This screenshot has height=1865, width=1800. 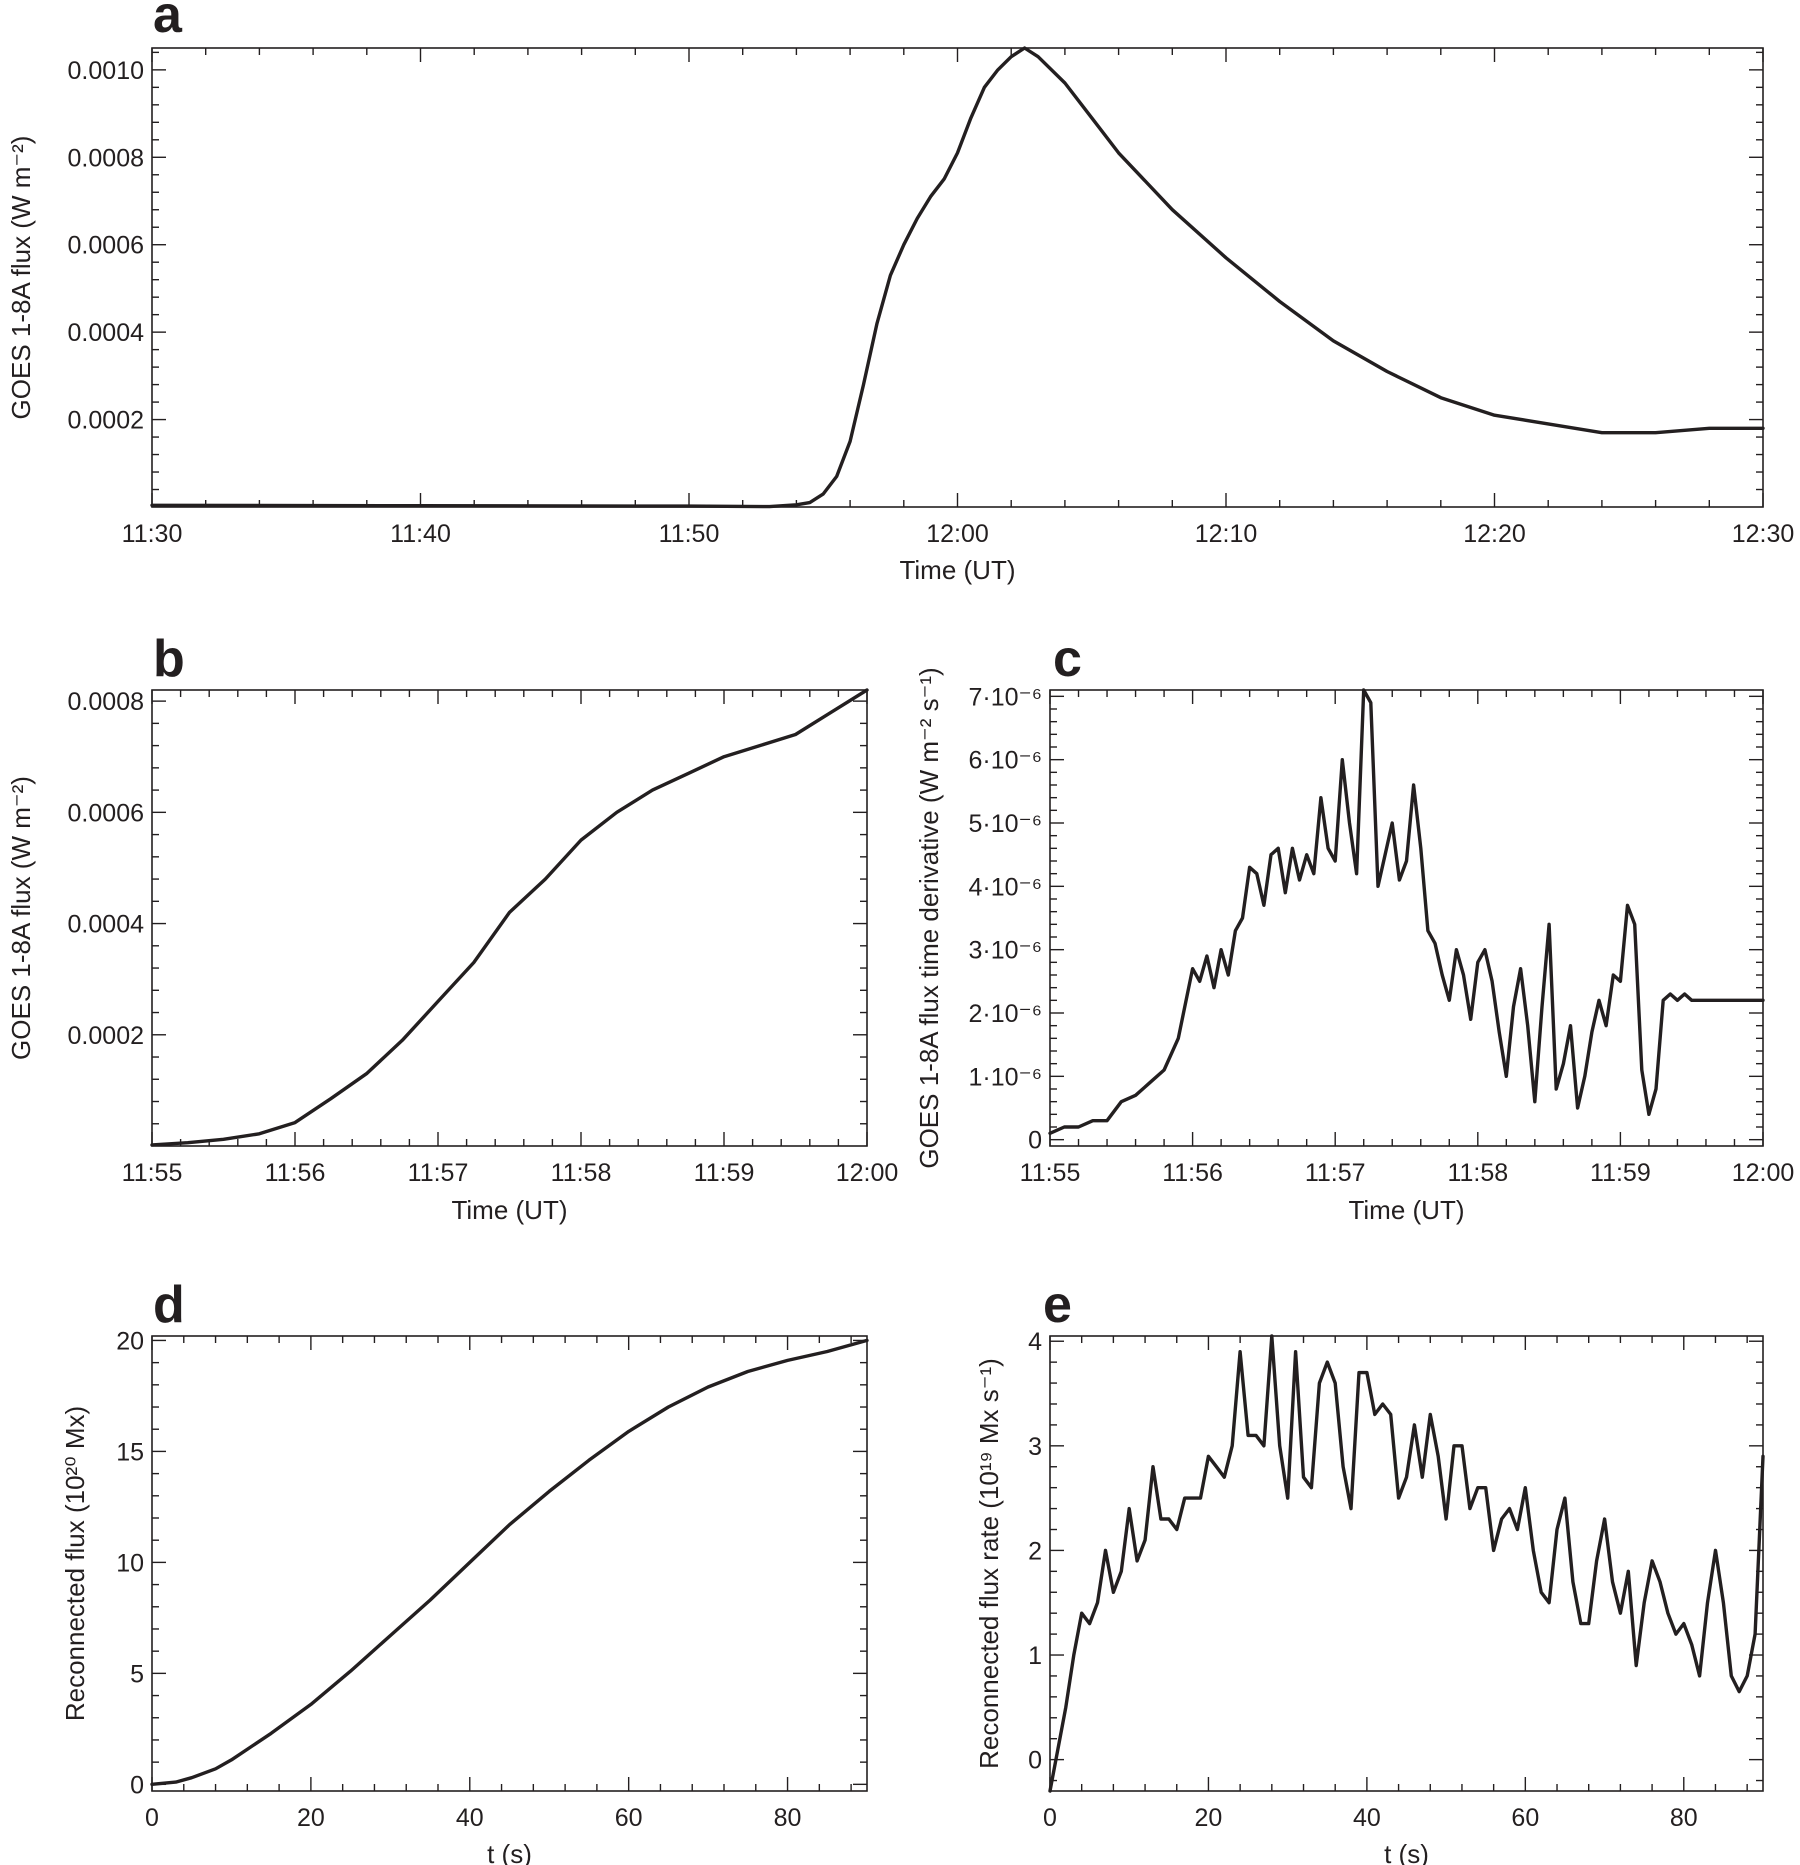 What do you see at coordinates (689, 534) in the screenshot?
I see `x-tick-label: 11:50` at bounding box center [689, 534].